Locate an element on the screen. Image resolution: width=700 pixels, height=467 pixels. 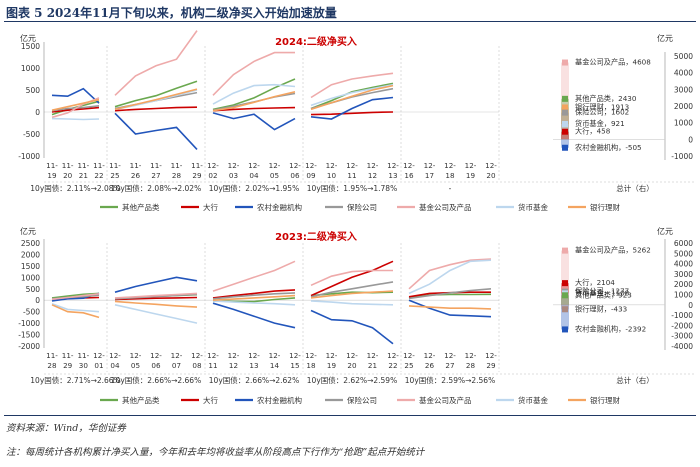
chart1-legend-label: 农村金融机构 is located at coordinates (279, 207).